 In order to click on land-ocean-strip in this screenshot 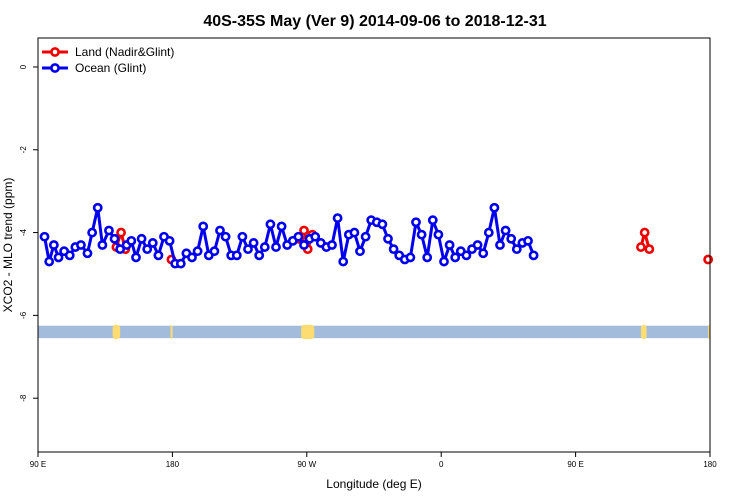, I will do `click(374, 332)`.